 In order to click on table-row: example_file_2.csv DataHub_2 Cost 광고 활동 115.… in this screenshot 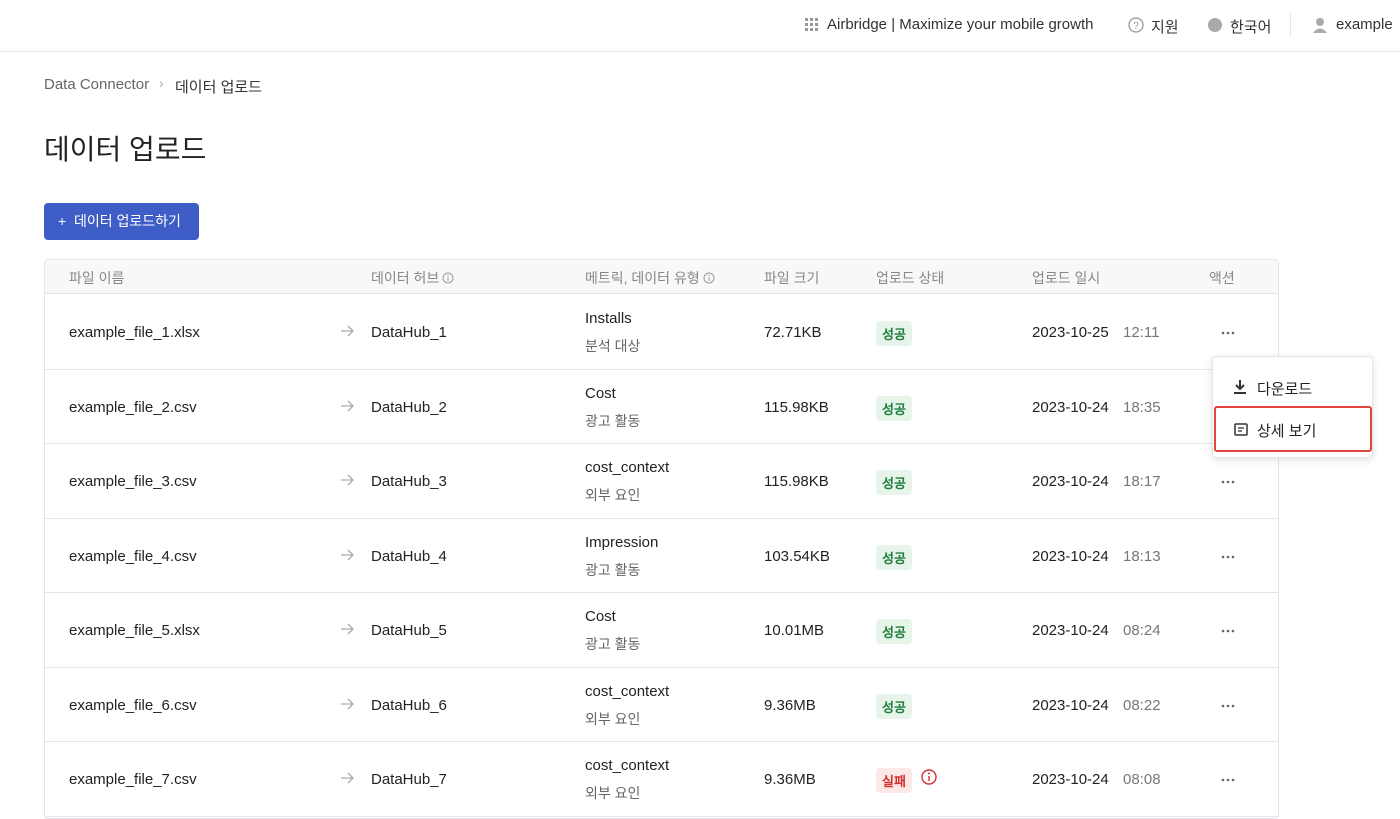, I will do `click(661, 407)`.